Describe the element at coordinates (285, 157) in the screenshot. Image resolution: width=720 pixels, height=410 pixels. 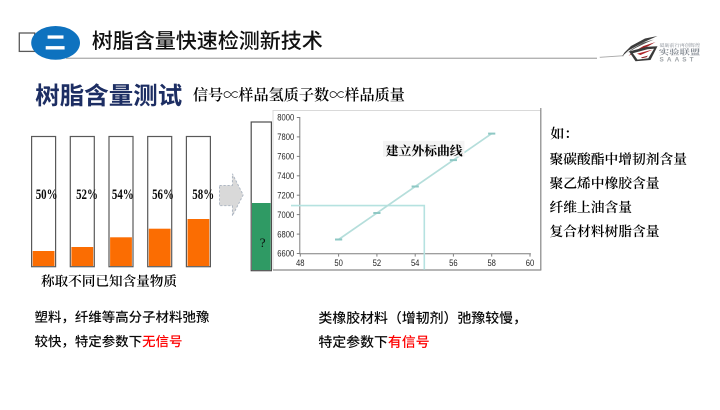
I see `svg-text: 7600` at that location.